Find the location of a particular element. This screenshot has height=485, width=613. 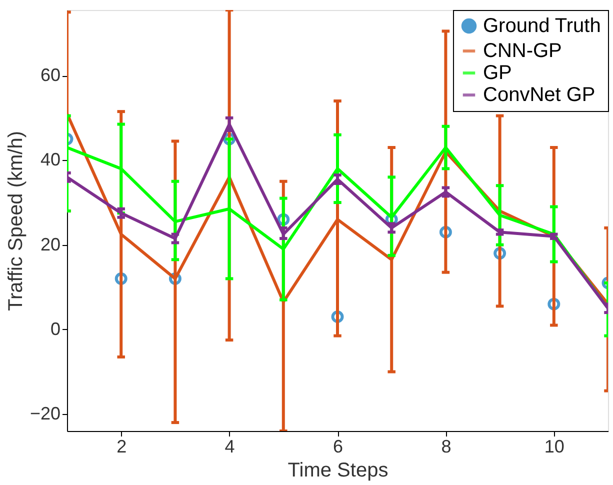

y-tick-label: 60 is located at coordinates (50, 75).